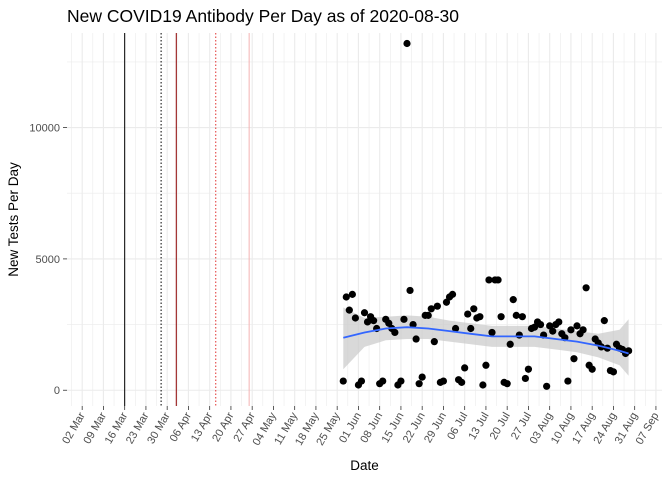  What do you see at coordinates (13, 219) in the screenshot?
I see `y-axis-title: New Tests Per Day` at bounding box center [13, 219].